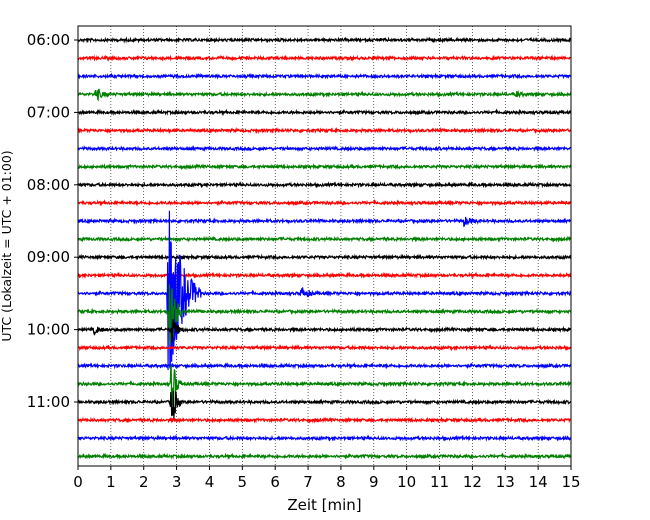 The width and height of the screenshot is (650, 520). Describe the element at coordinates (48, 112) in the screenshot. I see `y-tick-label: 07:00` at that location.